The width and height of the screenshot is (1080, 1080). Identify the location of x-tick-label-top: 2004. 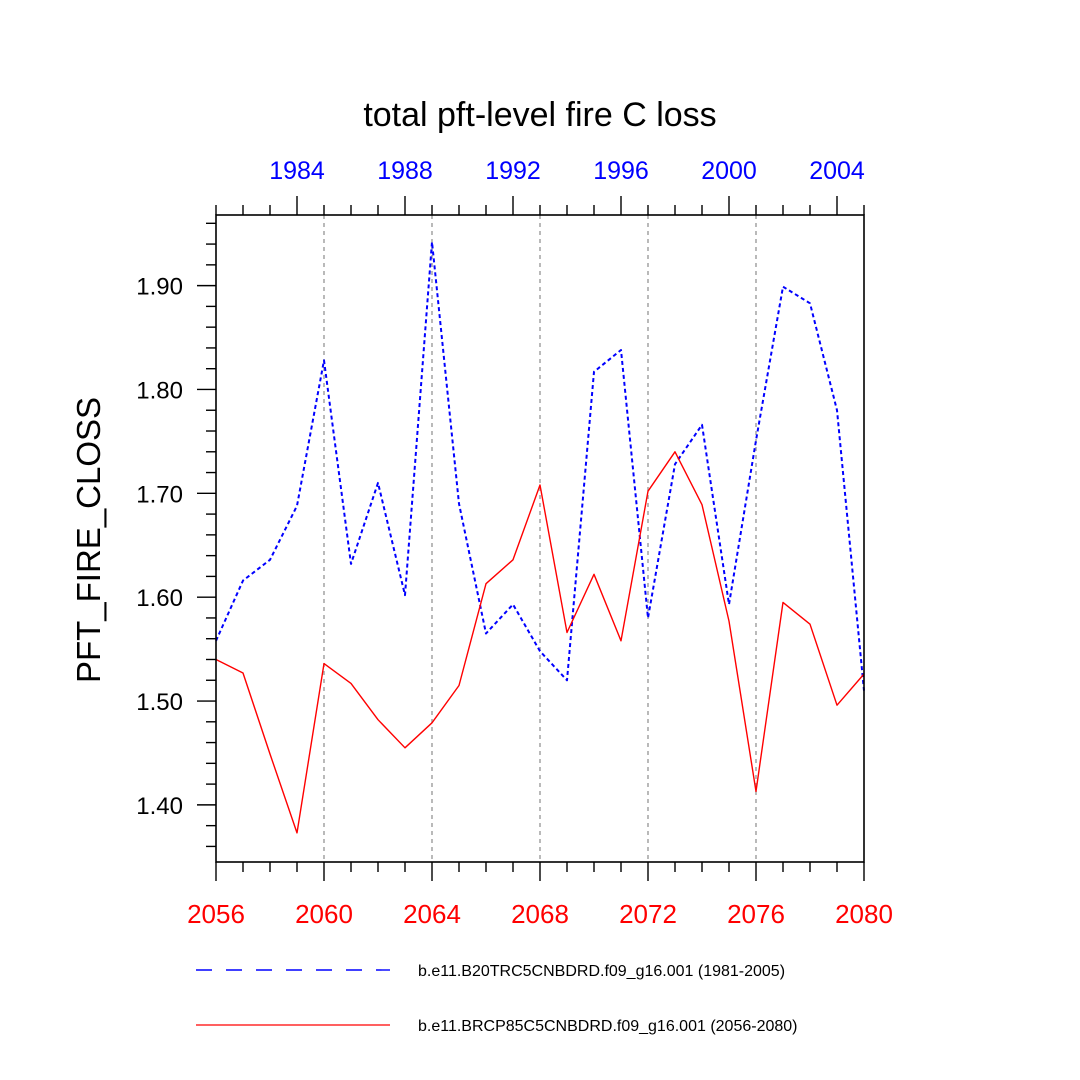
(837, 171).